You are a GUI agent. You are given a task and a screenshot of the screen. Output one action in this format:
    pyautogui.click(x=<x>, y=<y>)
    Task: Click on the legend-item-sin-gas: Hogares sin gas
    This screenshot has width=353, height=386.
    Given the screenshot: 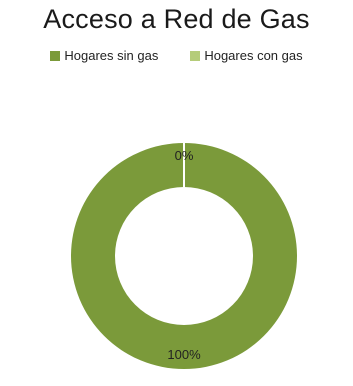 What is the action you would take?
    pyautogui.click(x=104, y=55)
    